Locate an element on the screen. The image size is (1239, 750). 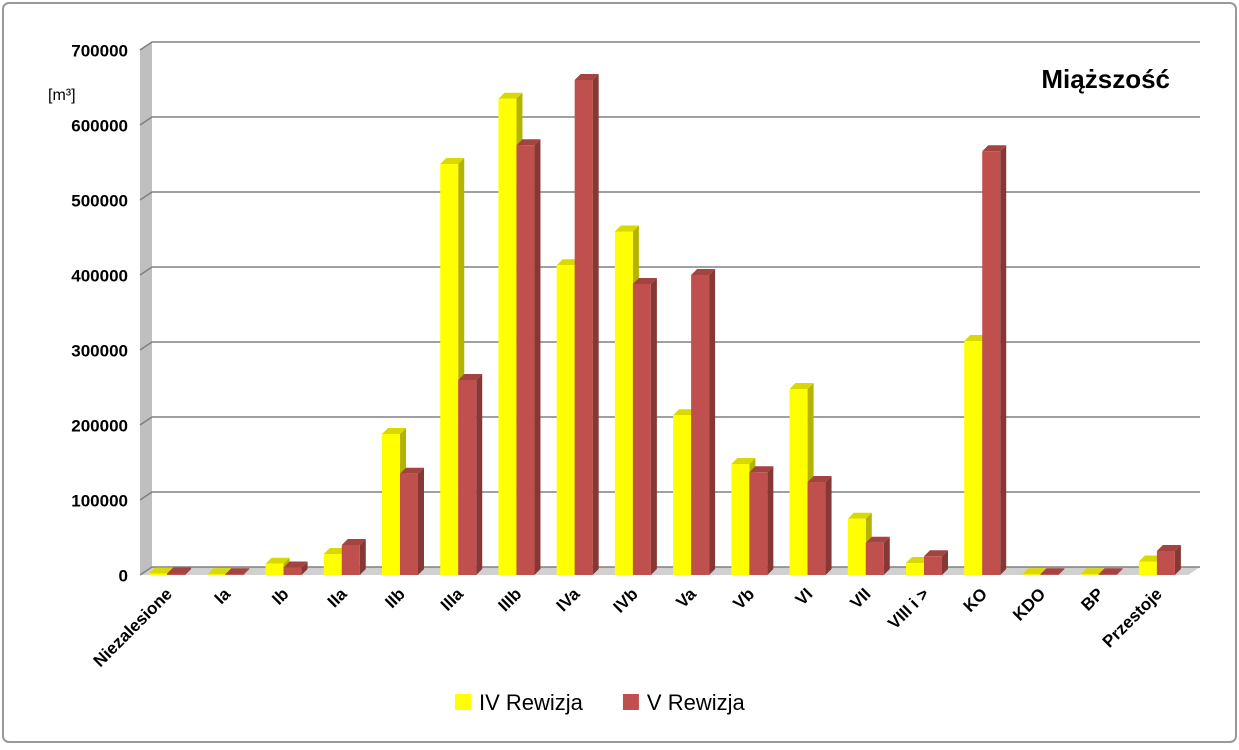
side-wall is located at coordinates (146, 308).